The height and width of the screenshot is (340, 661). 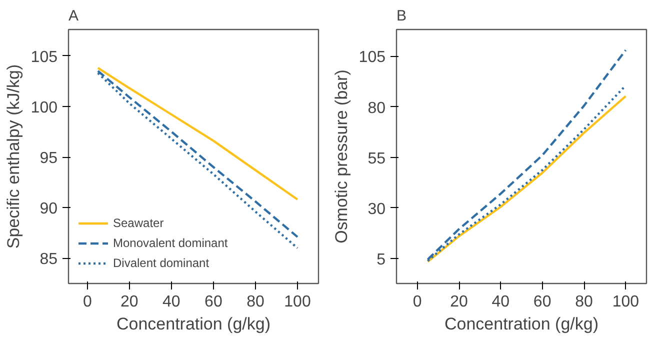 What do you see at coordinates (401, 16) in the screenshot?
I see `chart-title: B` at bounding box center [401, 16].